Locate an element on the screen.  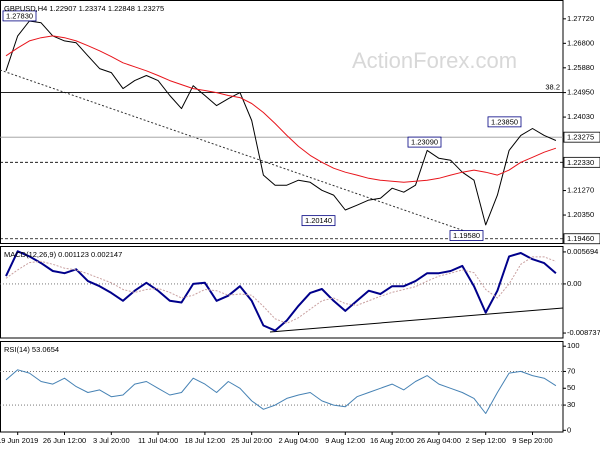
y-tick-label: 0.005694 is located at coordinates (582, 251).